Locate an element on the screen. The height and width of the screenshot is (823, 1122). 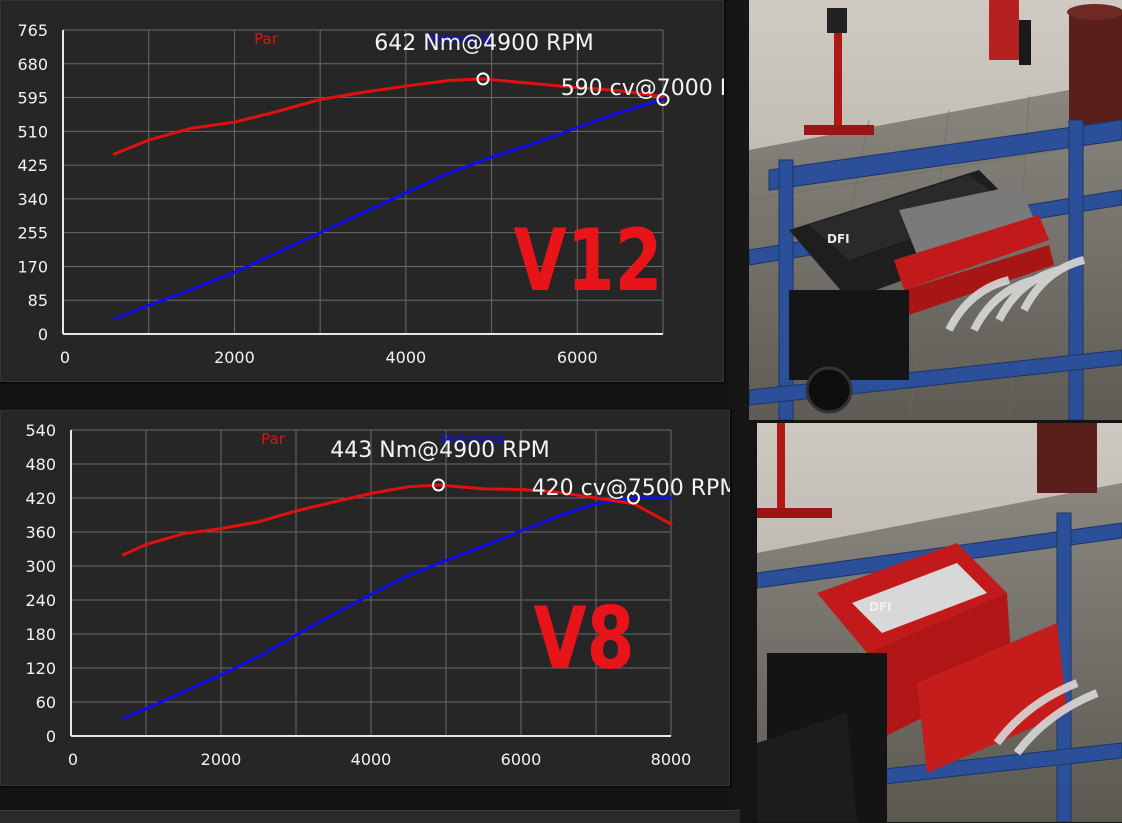
v12-x-tick-label: 4000 is located at coordinates (405, 357).